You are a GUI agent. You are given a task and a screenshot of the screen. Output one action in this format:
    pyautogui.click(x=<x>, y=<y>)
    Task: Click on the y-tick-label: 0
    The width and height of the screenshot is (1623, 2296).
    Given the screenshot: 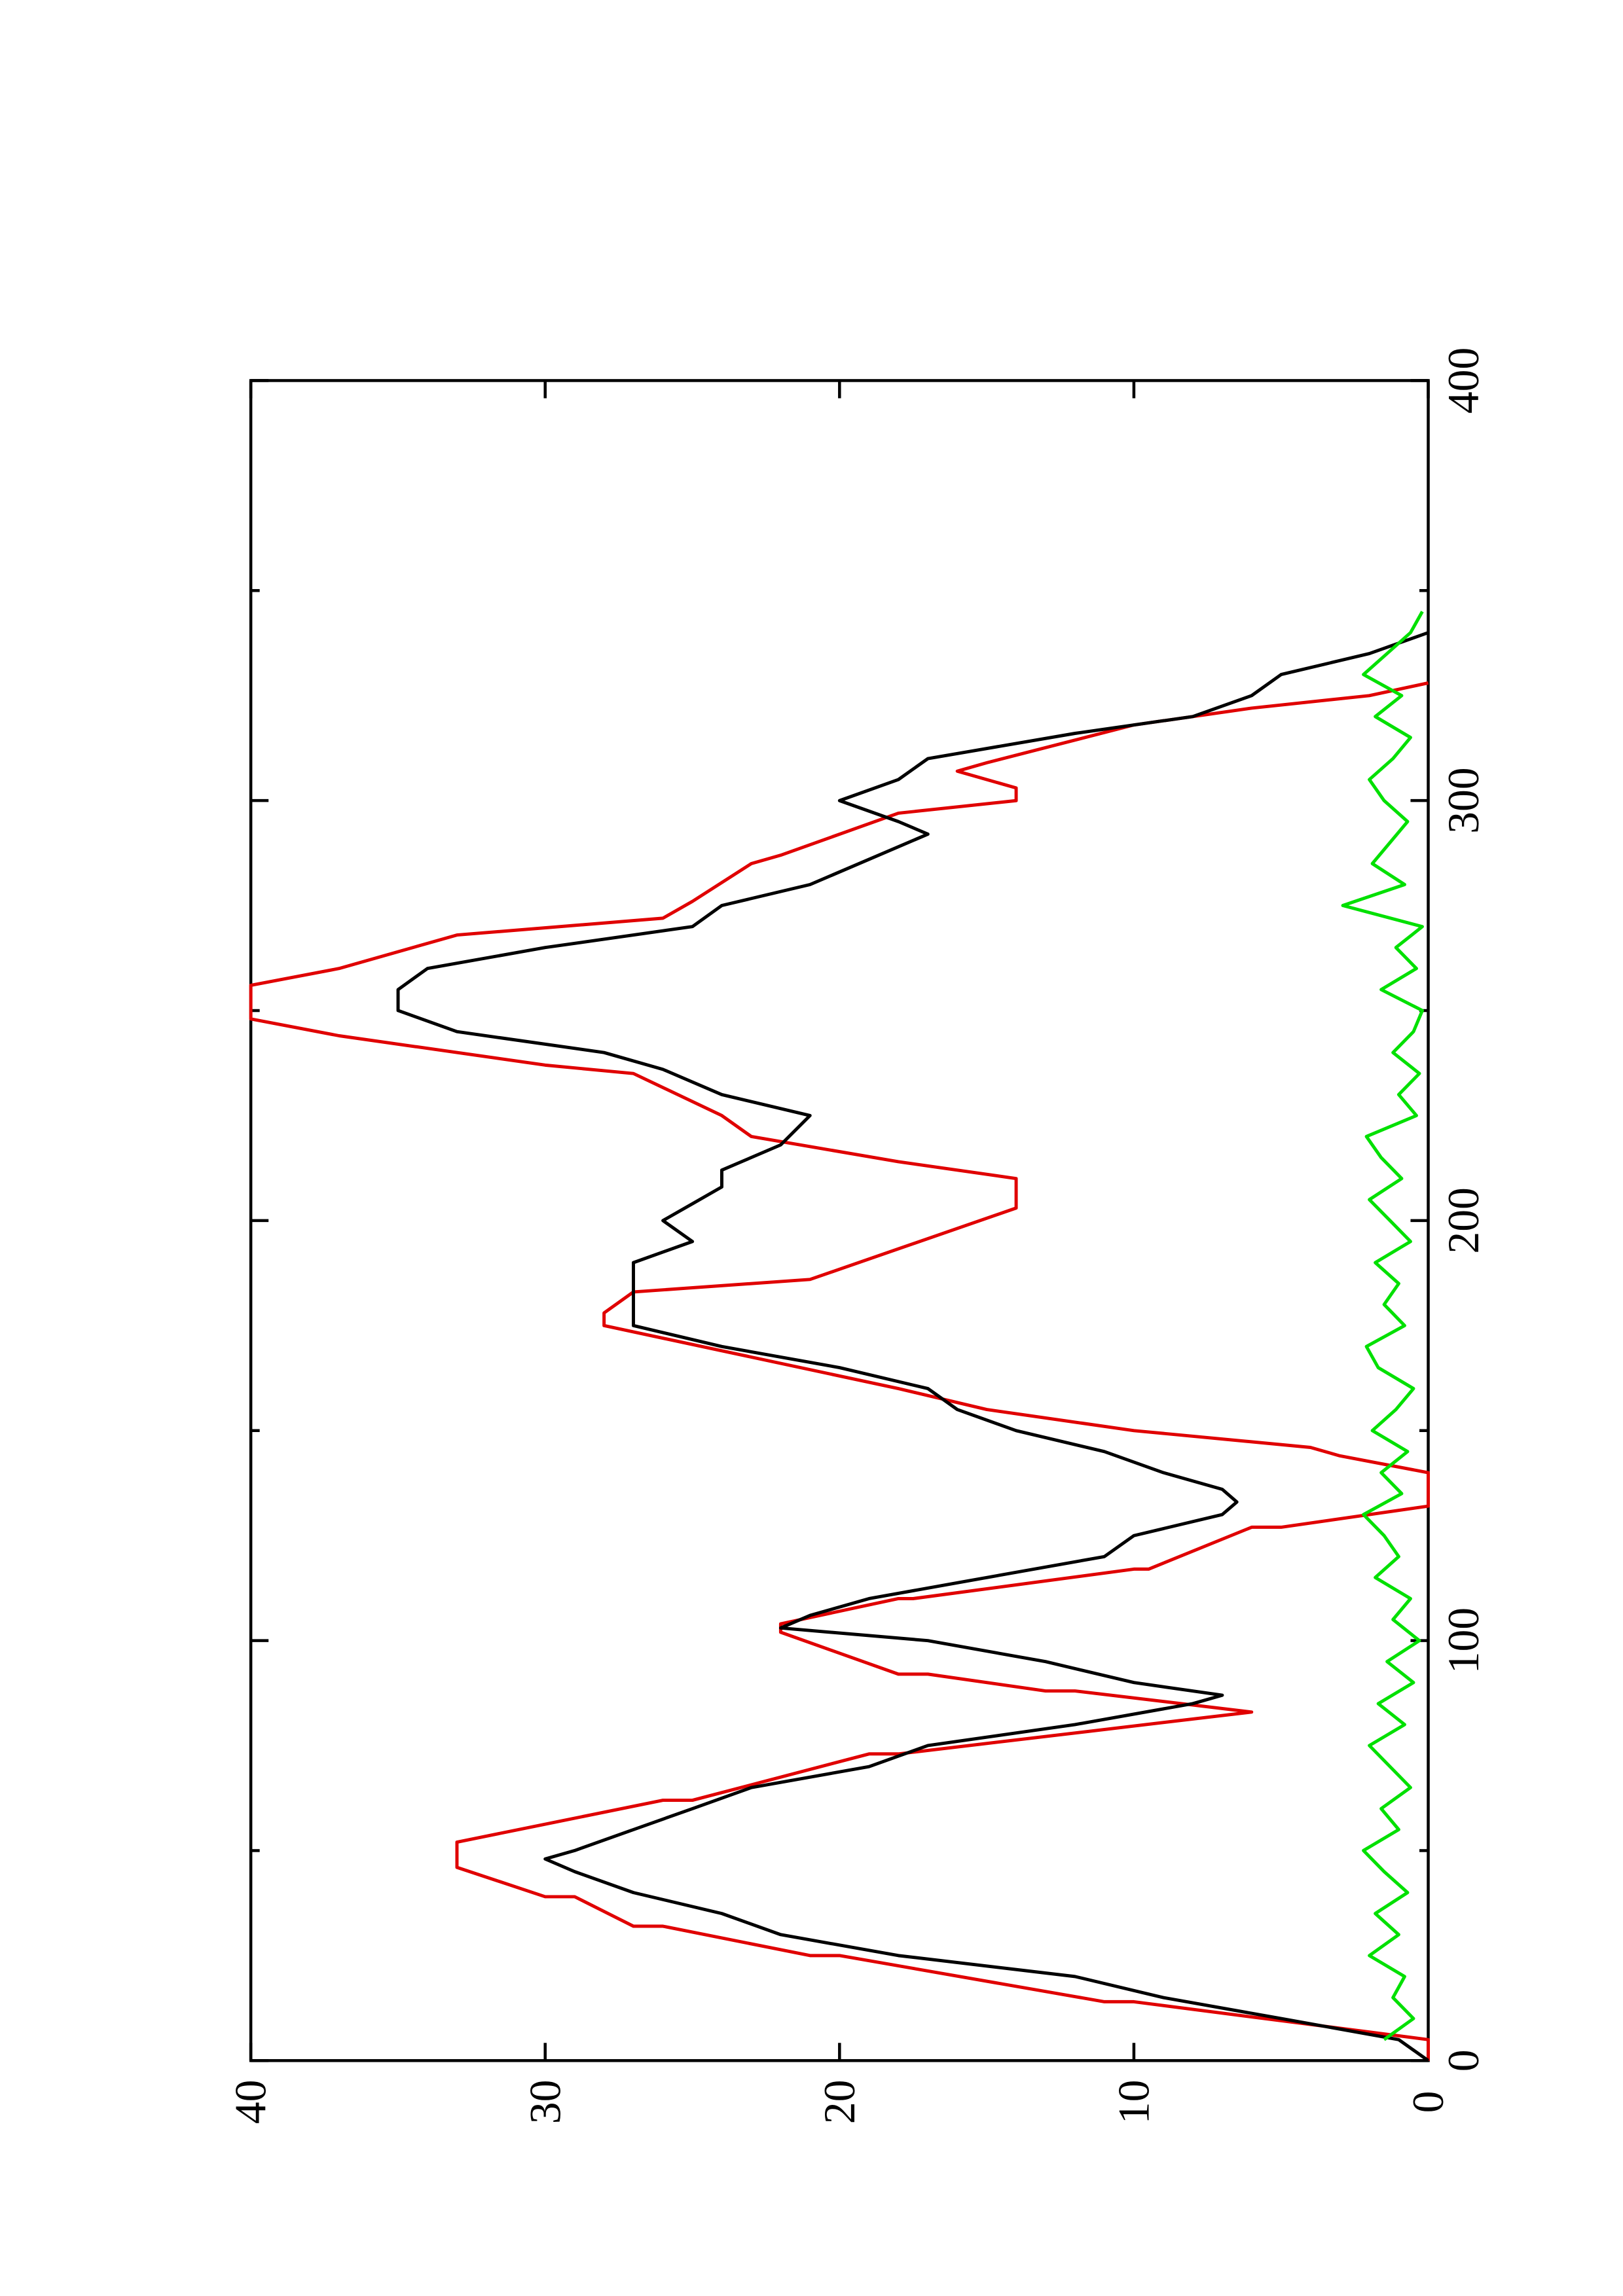 What is the action you would take?
    pyautogui.click(x=1428, y=2102)
    